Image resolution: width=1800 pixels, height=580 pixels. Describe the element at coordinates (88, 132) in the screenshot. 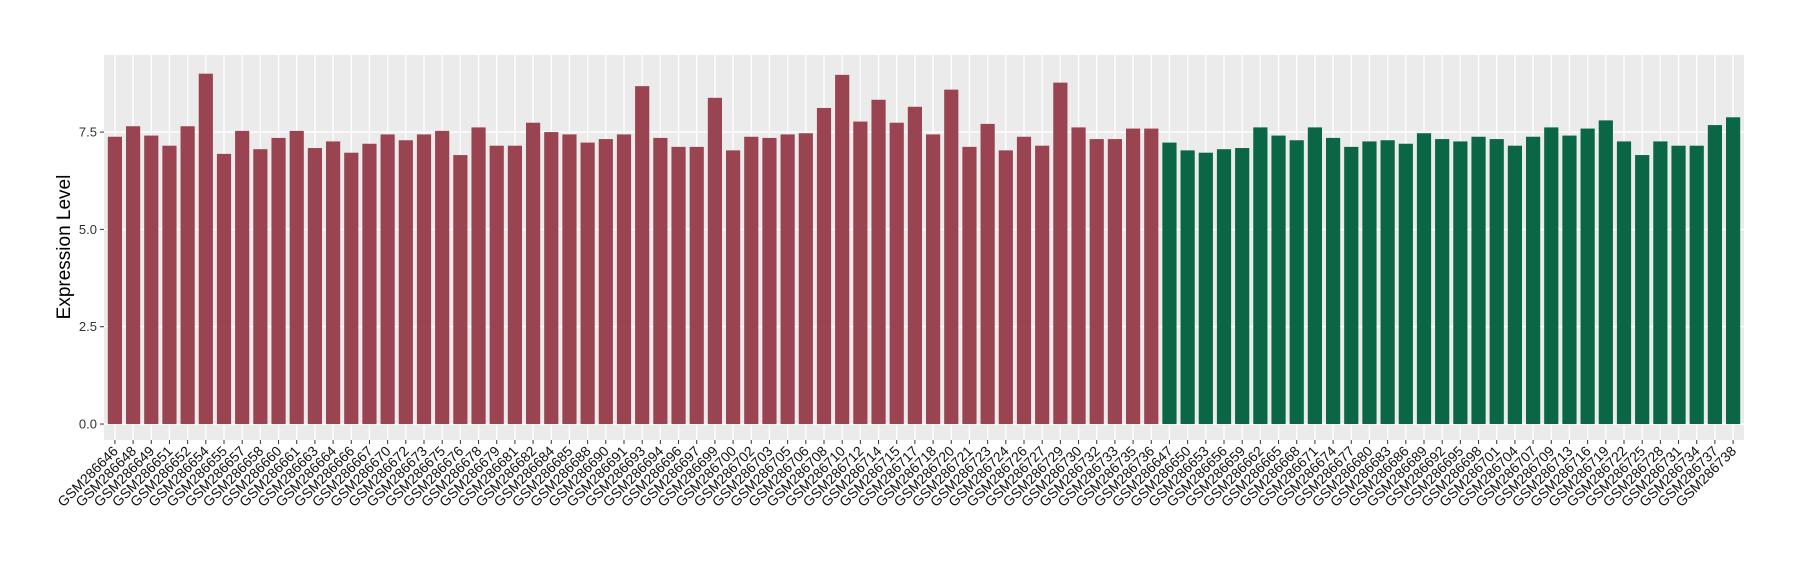

I see `y-tick-label: 7.5` at that location.